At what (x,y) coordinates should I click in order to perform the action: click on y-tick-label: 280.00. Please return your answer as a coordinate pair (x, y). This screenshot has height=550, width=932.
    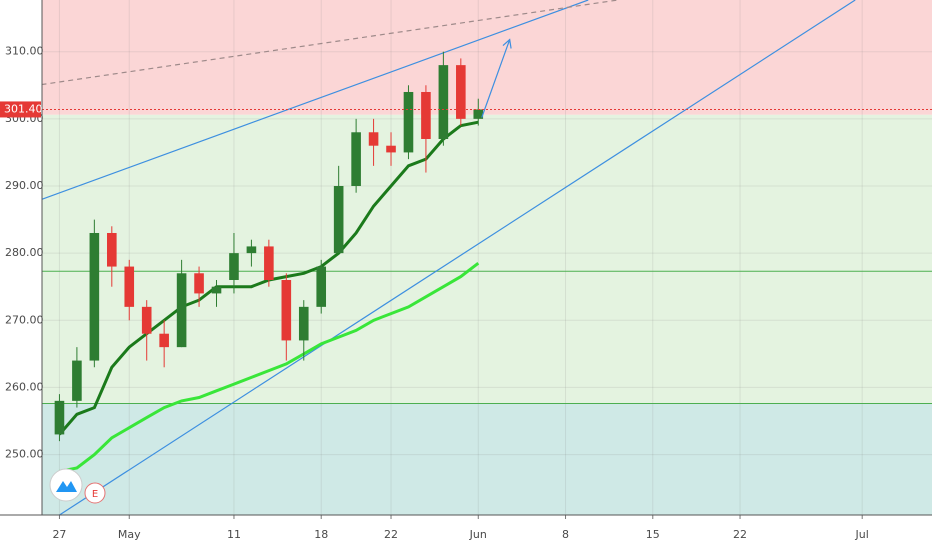
    Looking at the image, I should click on (24, 252).